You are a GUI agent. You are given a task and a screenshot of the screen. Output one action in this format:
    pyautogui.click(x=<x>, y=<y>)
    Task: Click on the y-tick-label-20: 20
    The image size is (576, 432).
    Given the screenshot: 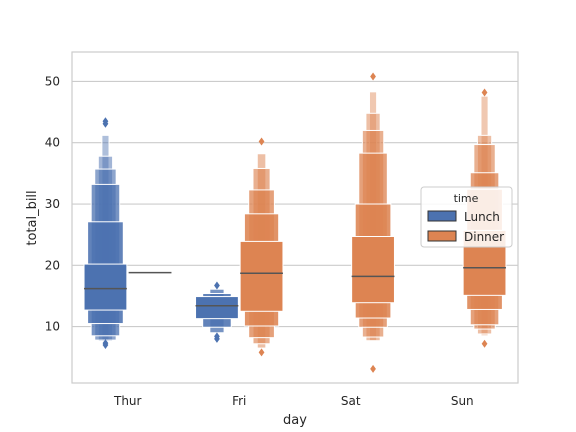 What is the action you would take?
    pyautogui.click(x=52, y=265)
    